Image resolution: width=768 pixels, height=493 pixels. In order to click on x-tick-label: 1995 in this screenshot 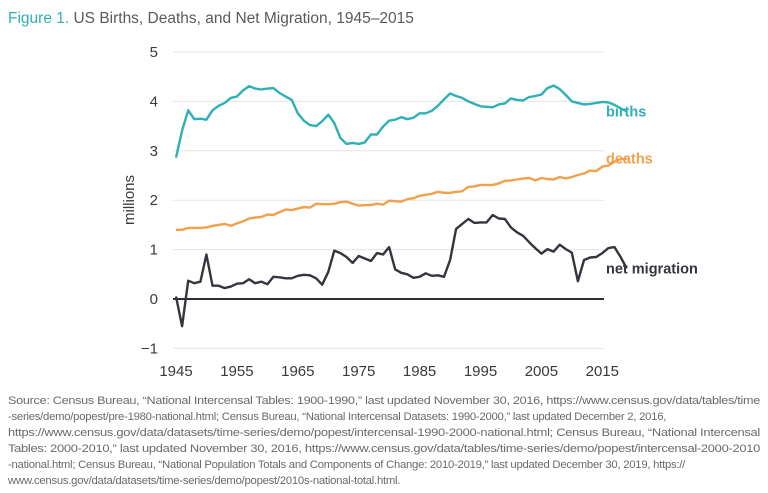, I will do `click(480, 371)`.